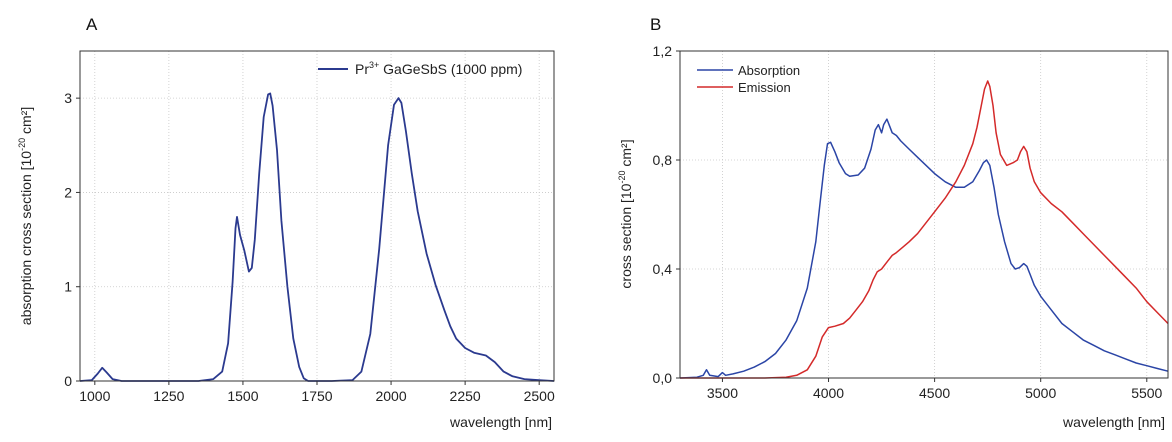  I want to click on y-tick-label: 3, so click(68, 98).